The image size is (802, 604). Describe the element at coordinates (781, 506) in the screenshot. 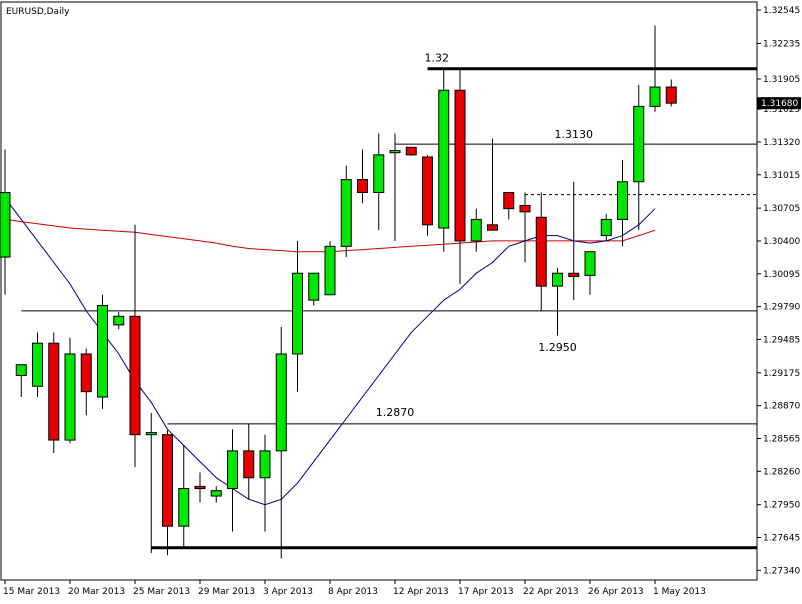

I see `y-tick-label: 1.27950` at that location.